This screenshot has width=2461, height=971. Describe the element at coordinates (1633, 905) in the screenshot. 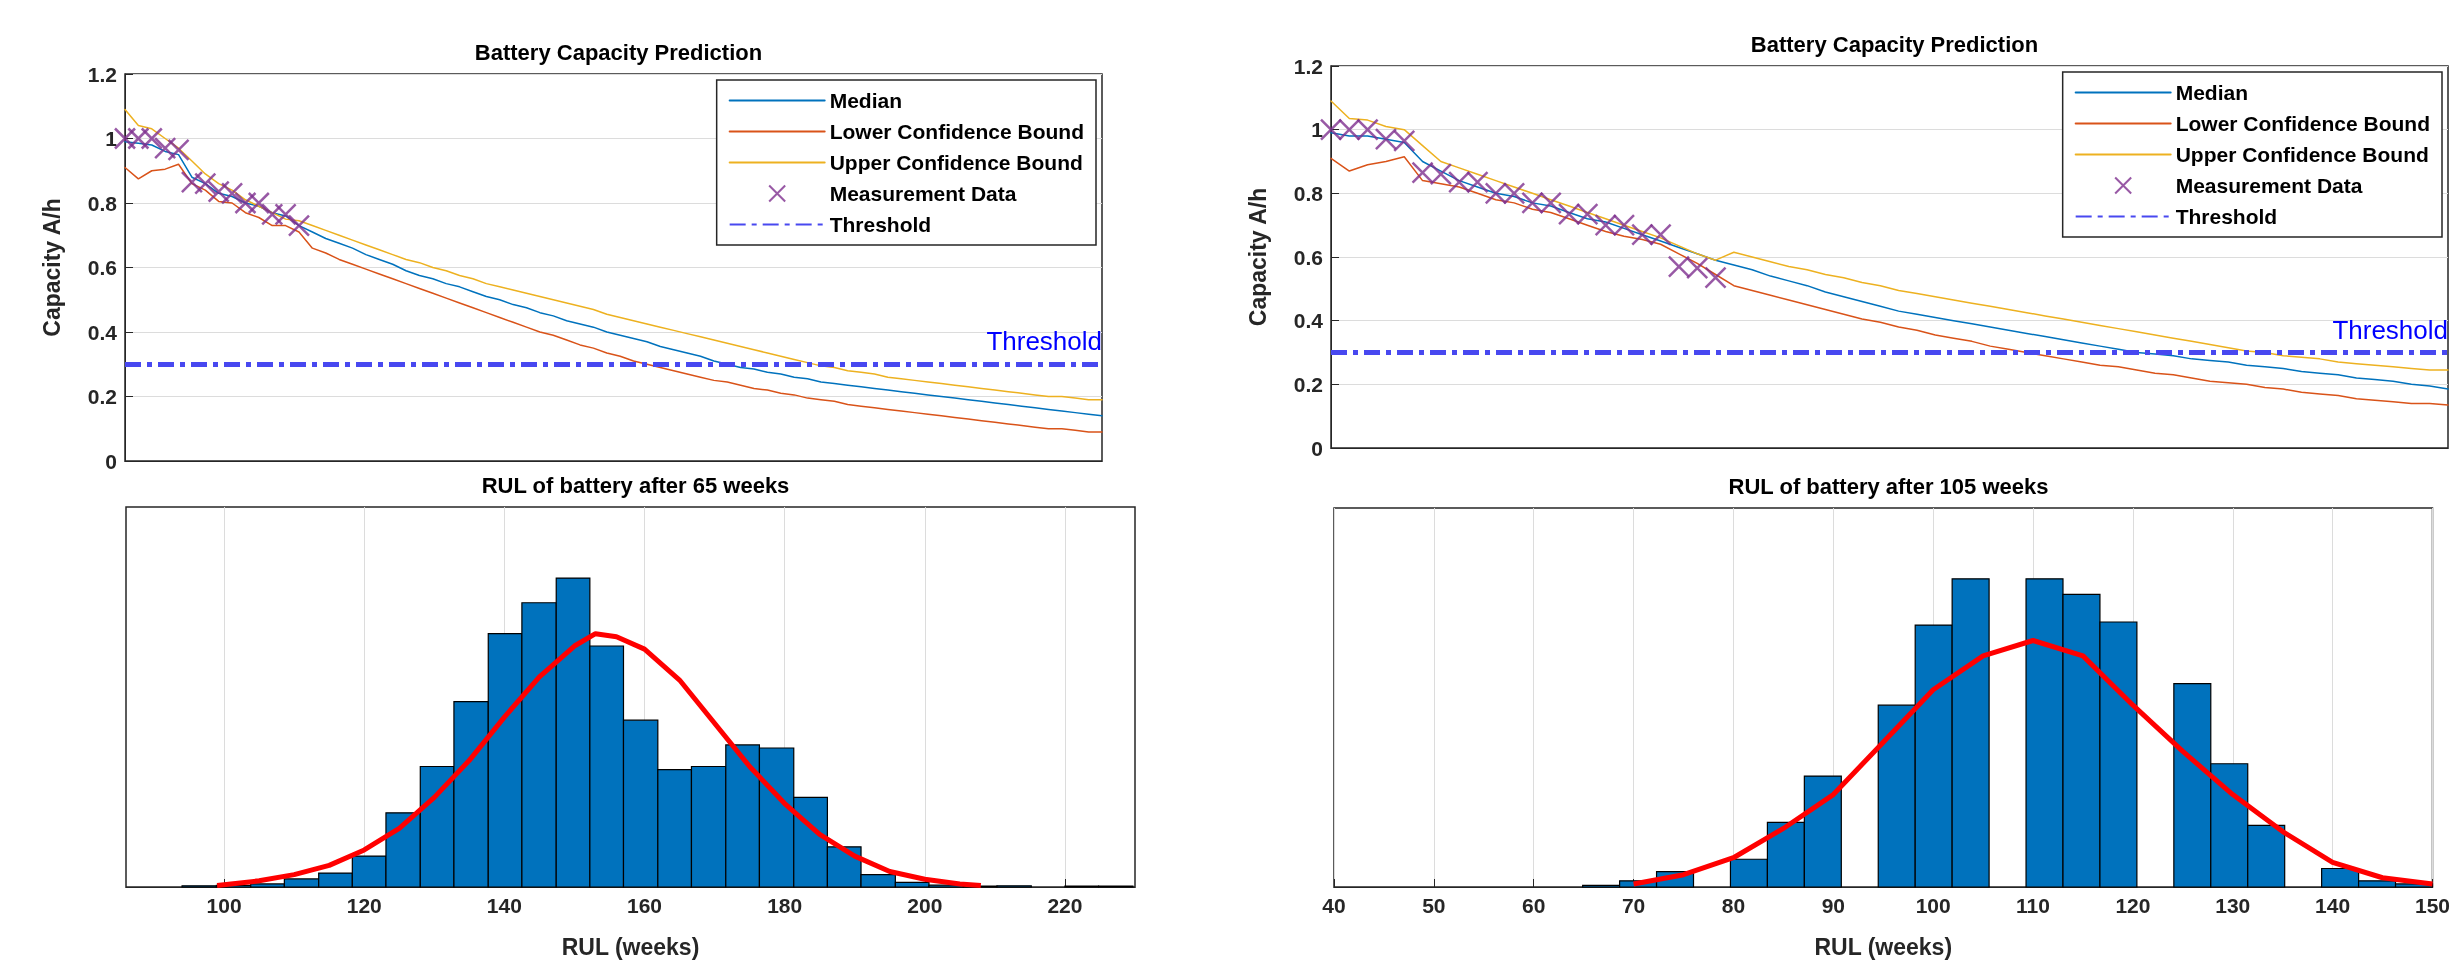

I see `x-tick-label: 70` at that location.